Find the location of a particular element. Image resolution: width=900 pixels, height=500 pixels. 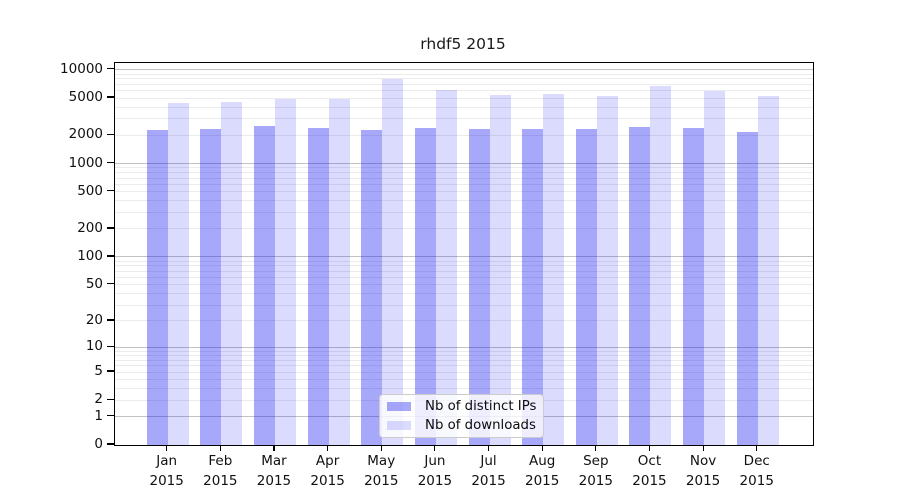

legend-row: Nb of distinct IPs is located at coordinates (462, 406).